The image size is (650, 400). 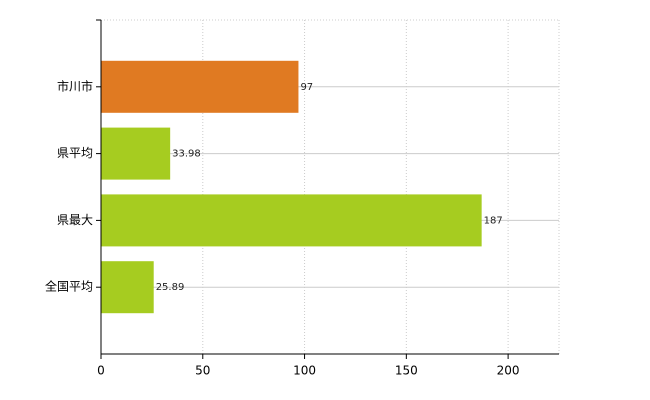 What do you see at coordinates (186, 154) in the screenshot?
I see `value-label: 33.98` at bounding box center [186, 154].